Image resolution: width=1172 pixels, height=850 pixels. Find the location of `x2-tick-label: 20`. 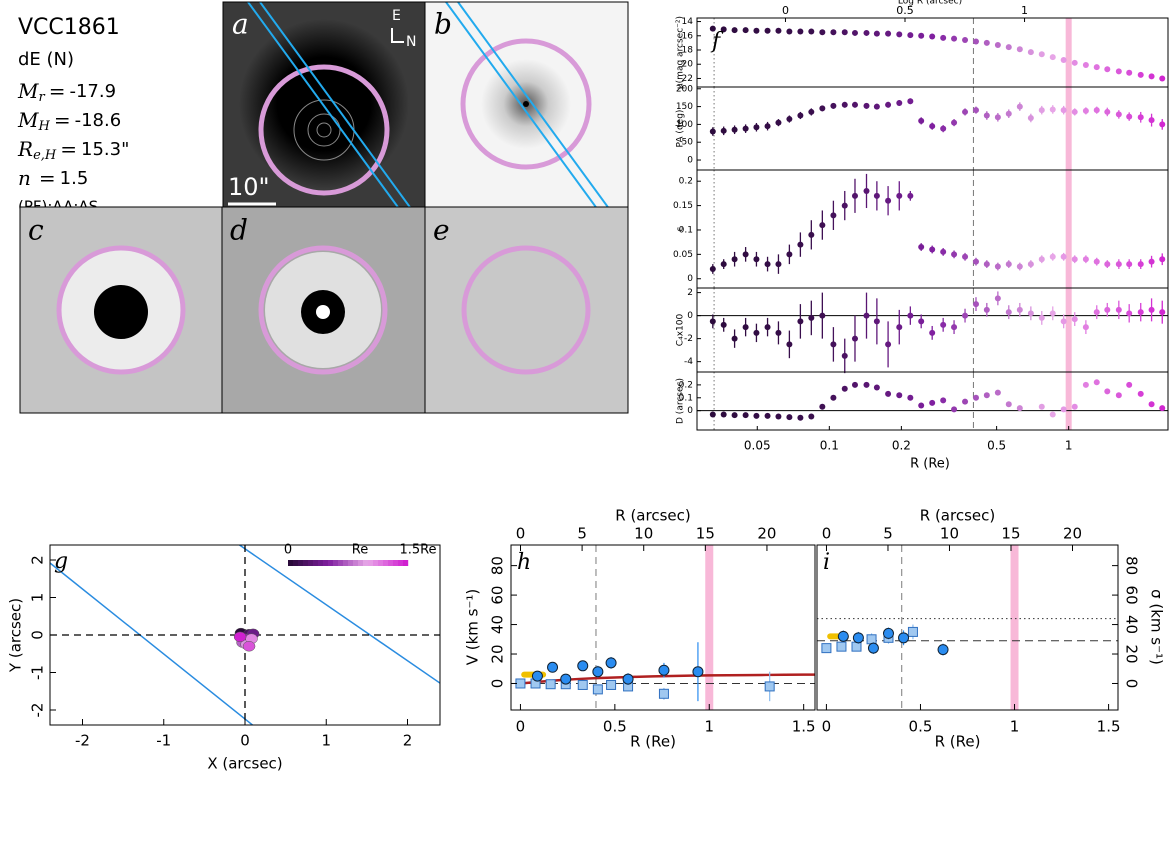

x2-tick-label: 20 is located at coordinates (766, 534).